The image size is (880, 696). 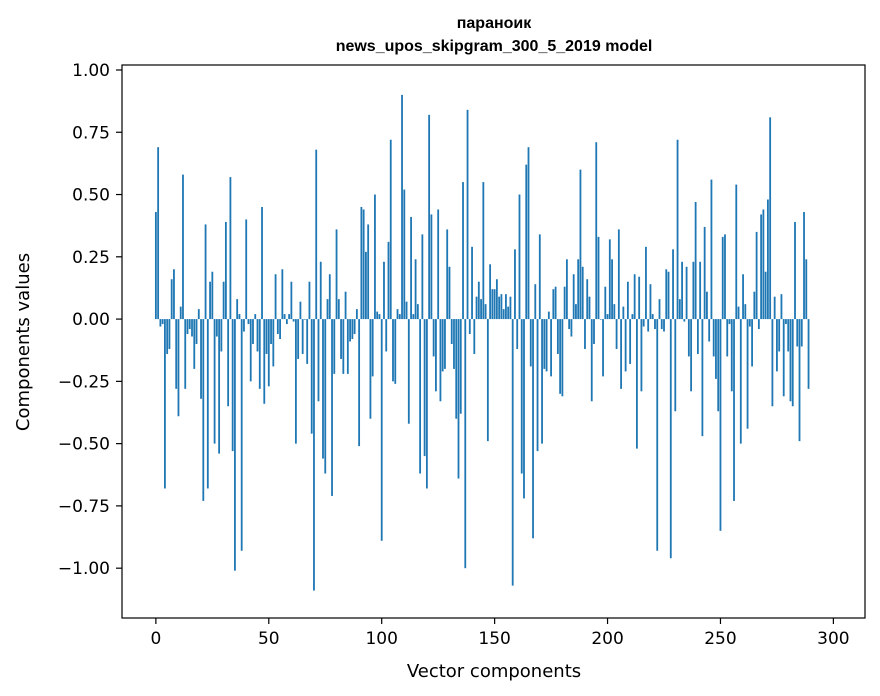 I want to click on y-tick-label: 0.25, so click(x=91, y=258).